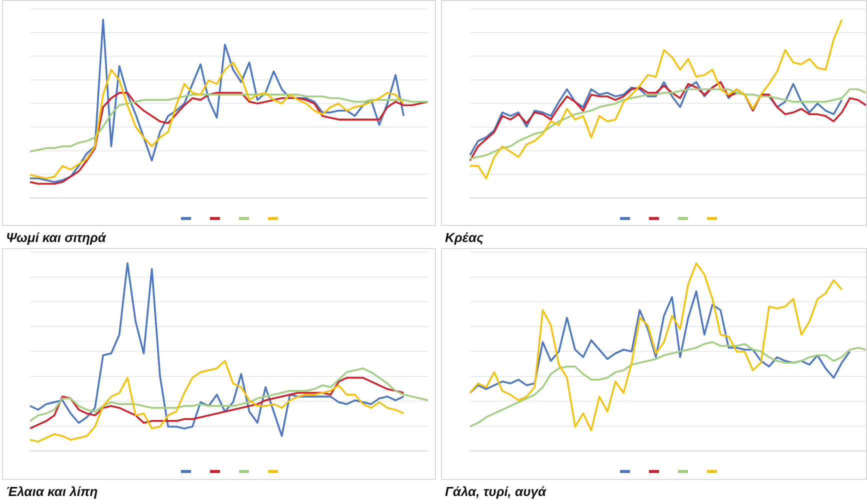  I want to click on text: Ψωμί και σιτηρά, so click(56, 237).